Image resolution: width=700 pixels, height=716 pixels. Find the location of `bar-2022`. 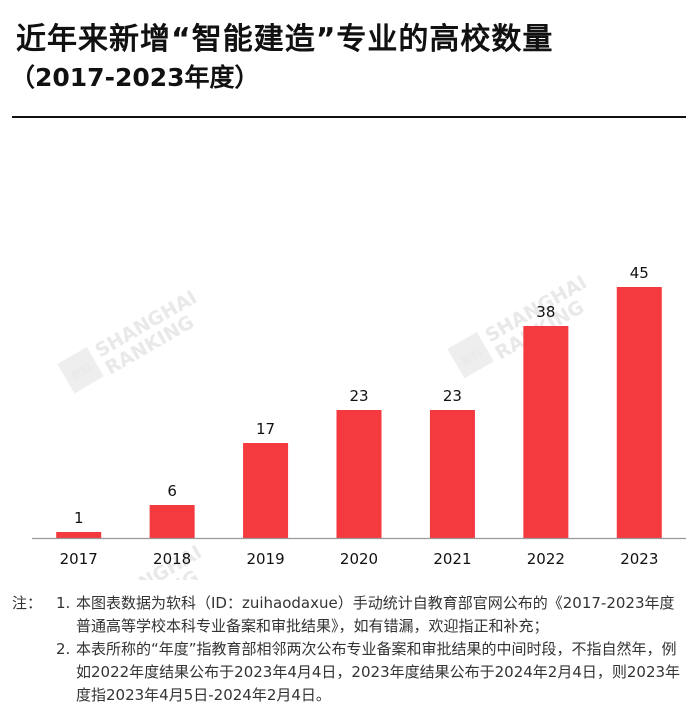

bar-2022 is located at coordinates (546, 432).